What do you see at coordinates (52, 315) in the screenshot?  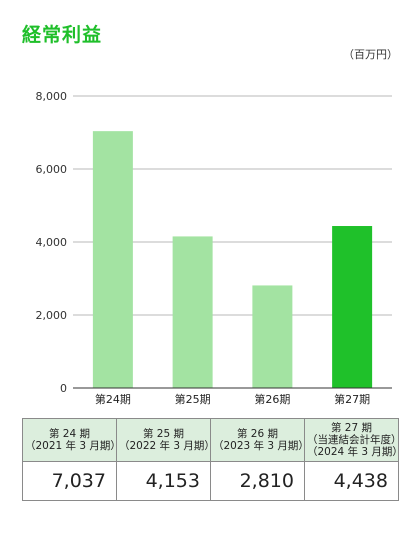 I see `y-tick-label: 2,000` at bounding box center [52, 315].